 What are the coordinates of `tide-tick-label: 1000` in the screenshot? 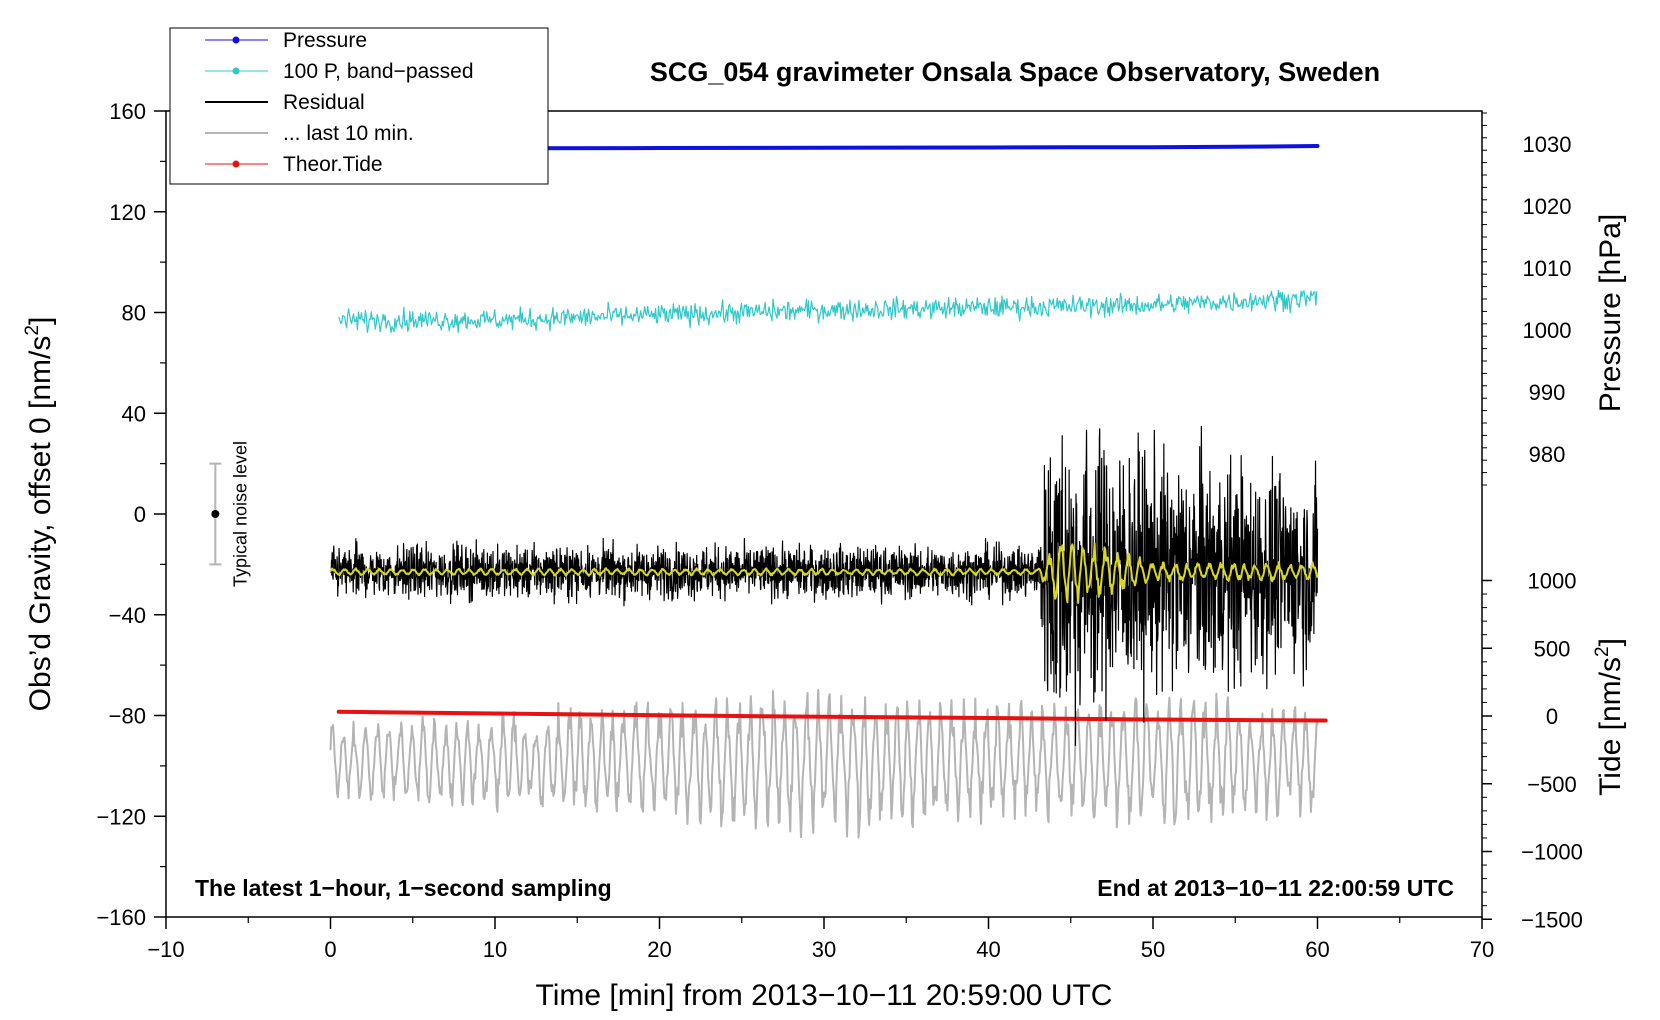 It's located at (1552, 581).